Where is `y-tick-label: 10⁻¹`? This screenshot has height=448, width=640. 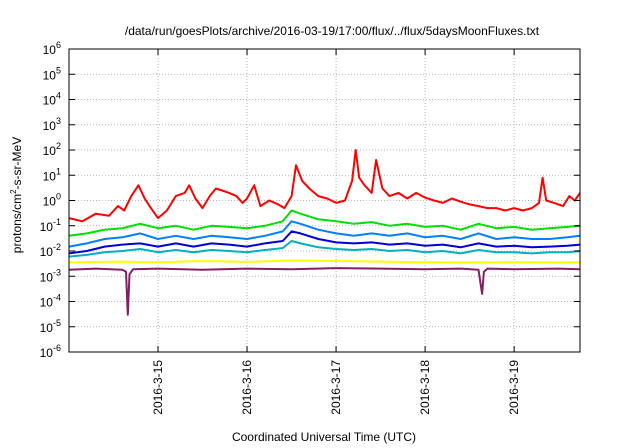 y-tick-label: 10⁻¹ is located at coordinates (50, 225).